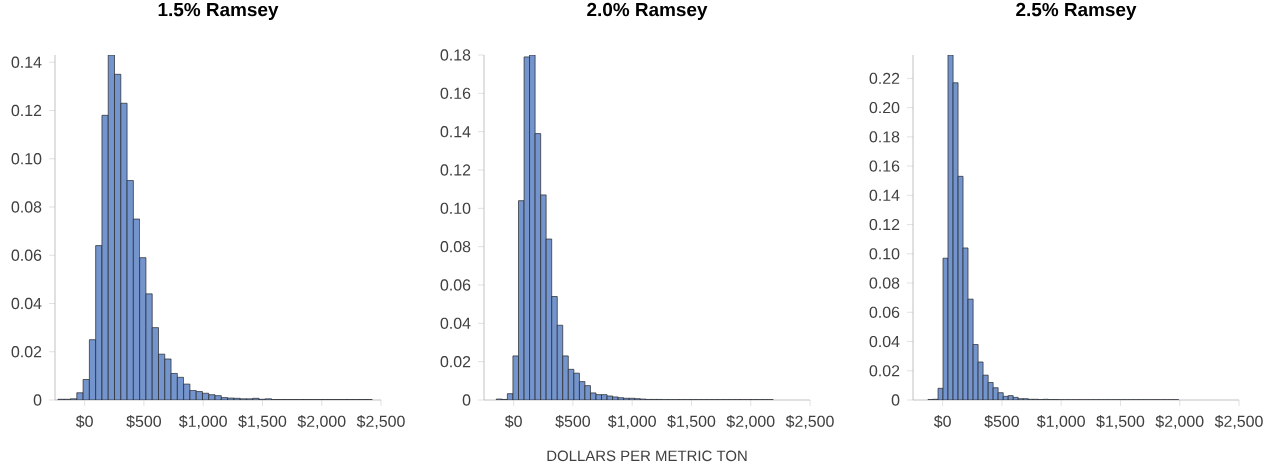 This screenshot has width=1266, height=468. I want to click on x-axis-title: DOLLARS PER METRIC TON, so click(647, 456).